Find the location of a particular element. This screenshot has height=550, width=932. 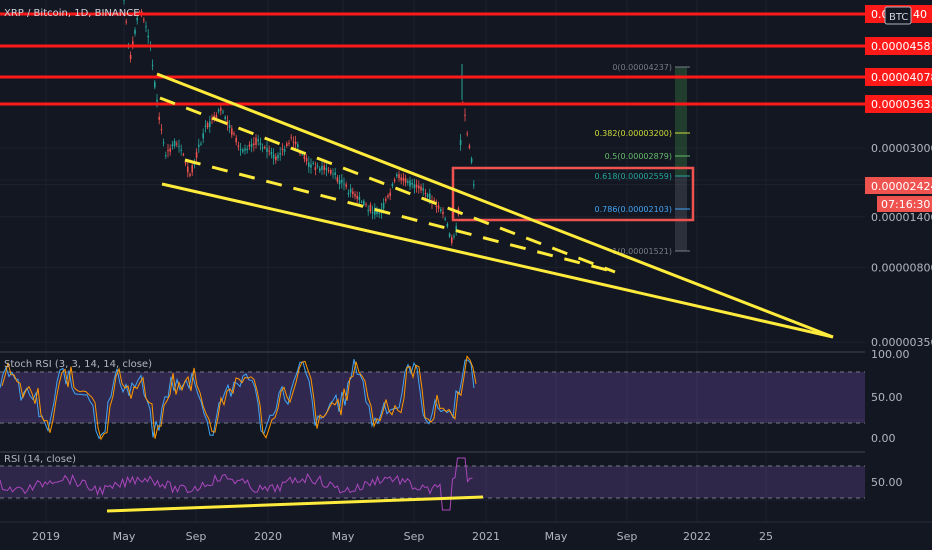

fib-level-label: 0.382(0.00003200) is located at coordinates (634, 133).